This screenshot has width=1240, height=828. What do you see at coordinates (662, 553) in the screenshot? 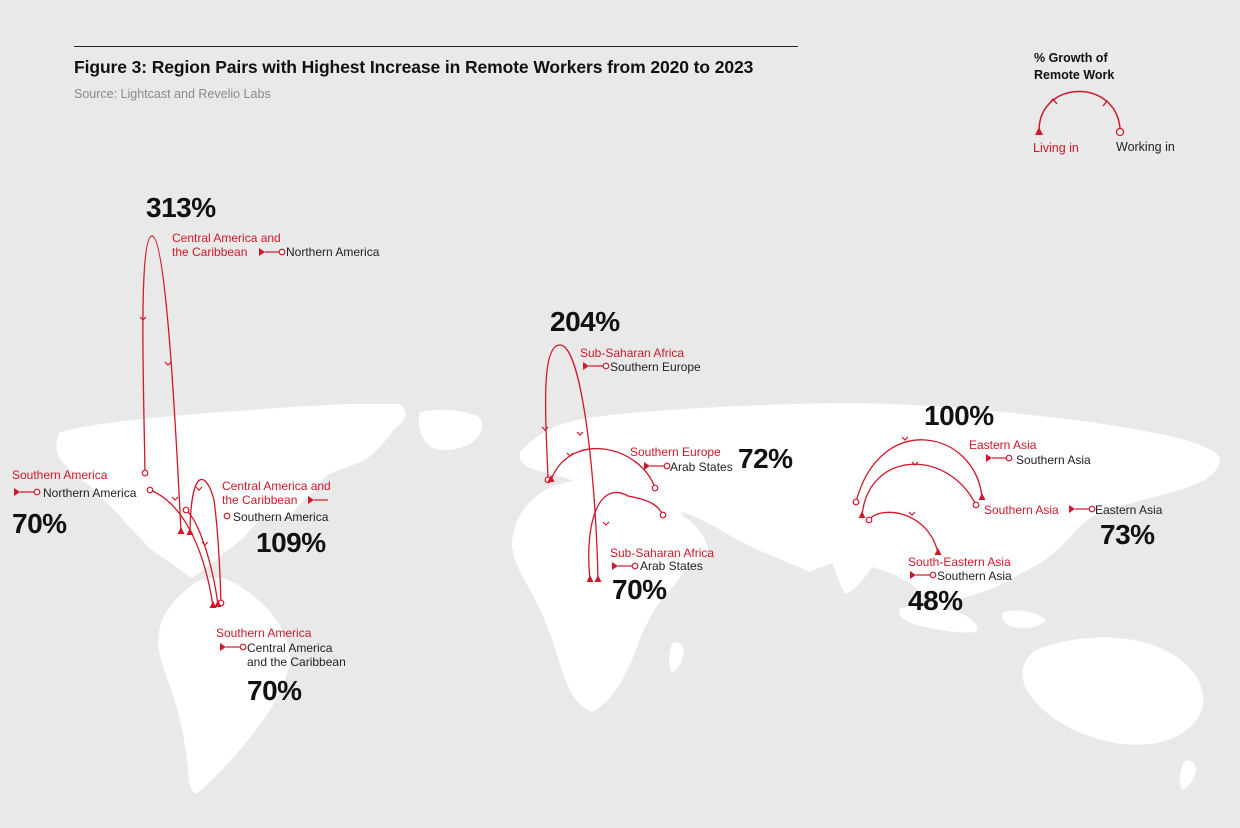
I see `living-label-ssa-as: Sub-Saharan Africa` at bounding box center [662, 553].